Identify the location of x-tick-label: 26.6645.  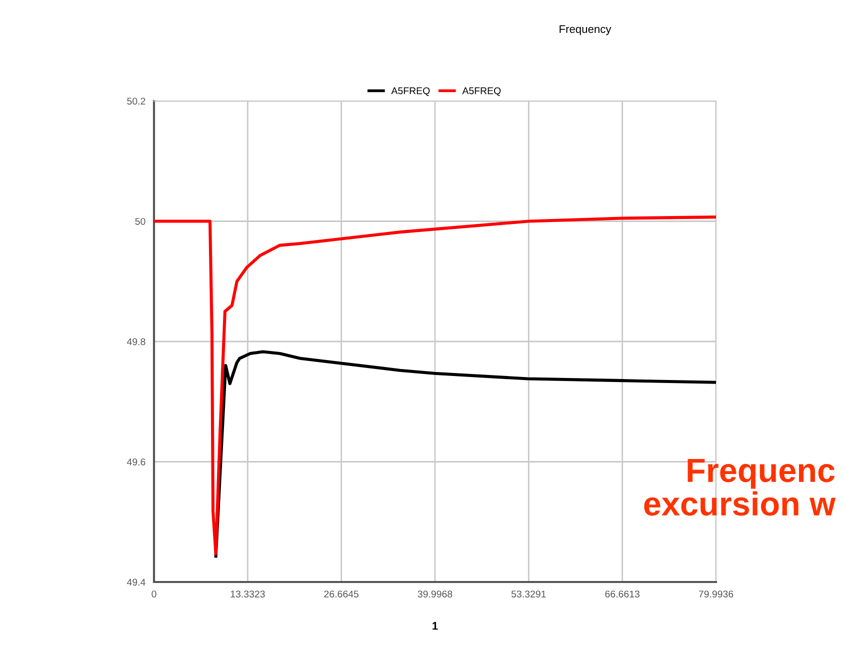
(341, 594).